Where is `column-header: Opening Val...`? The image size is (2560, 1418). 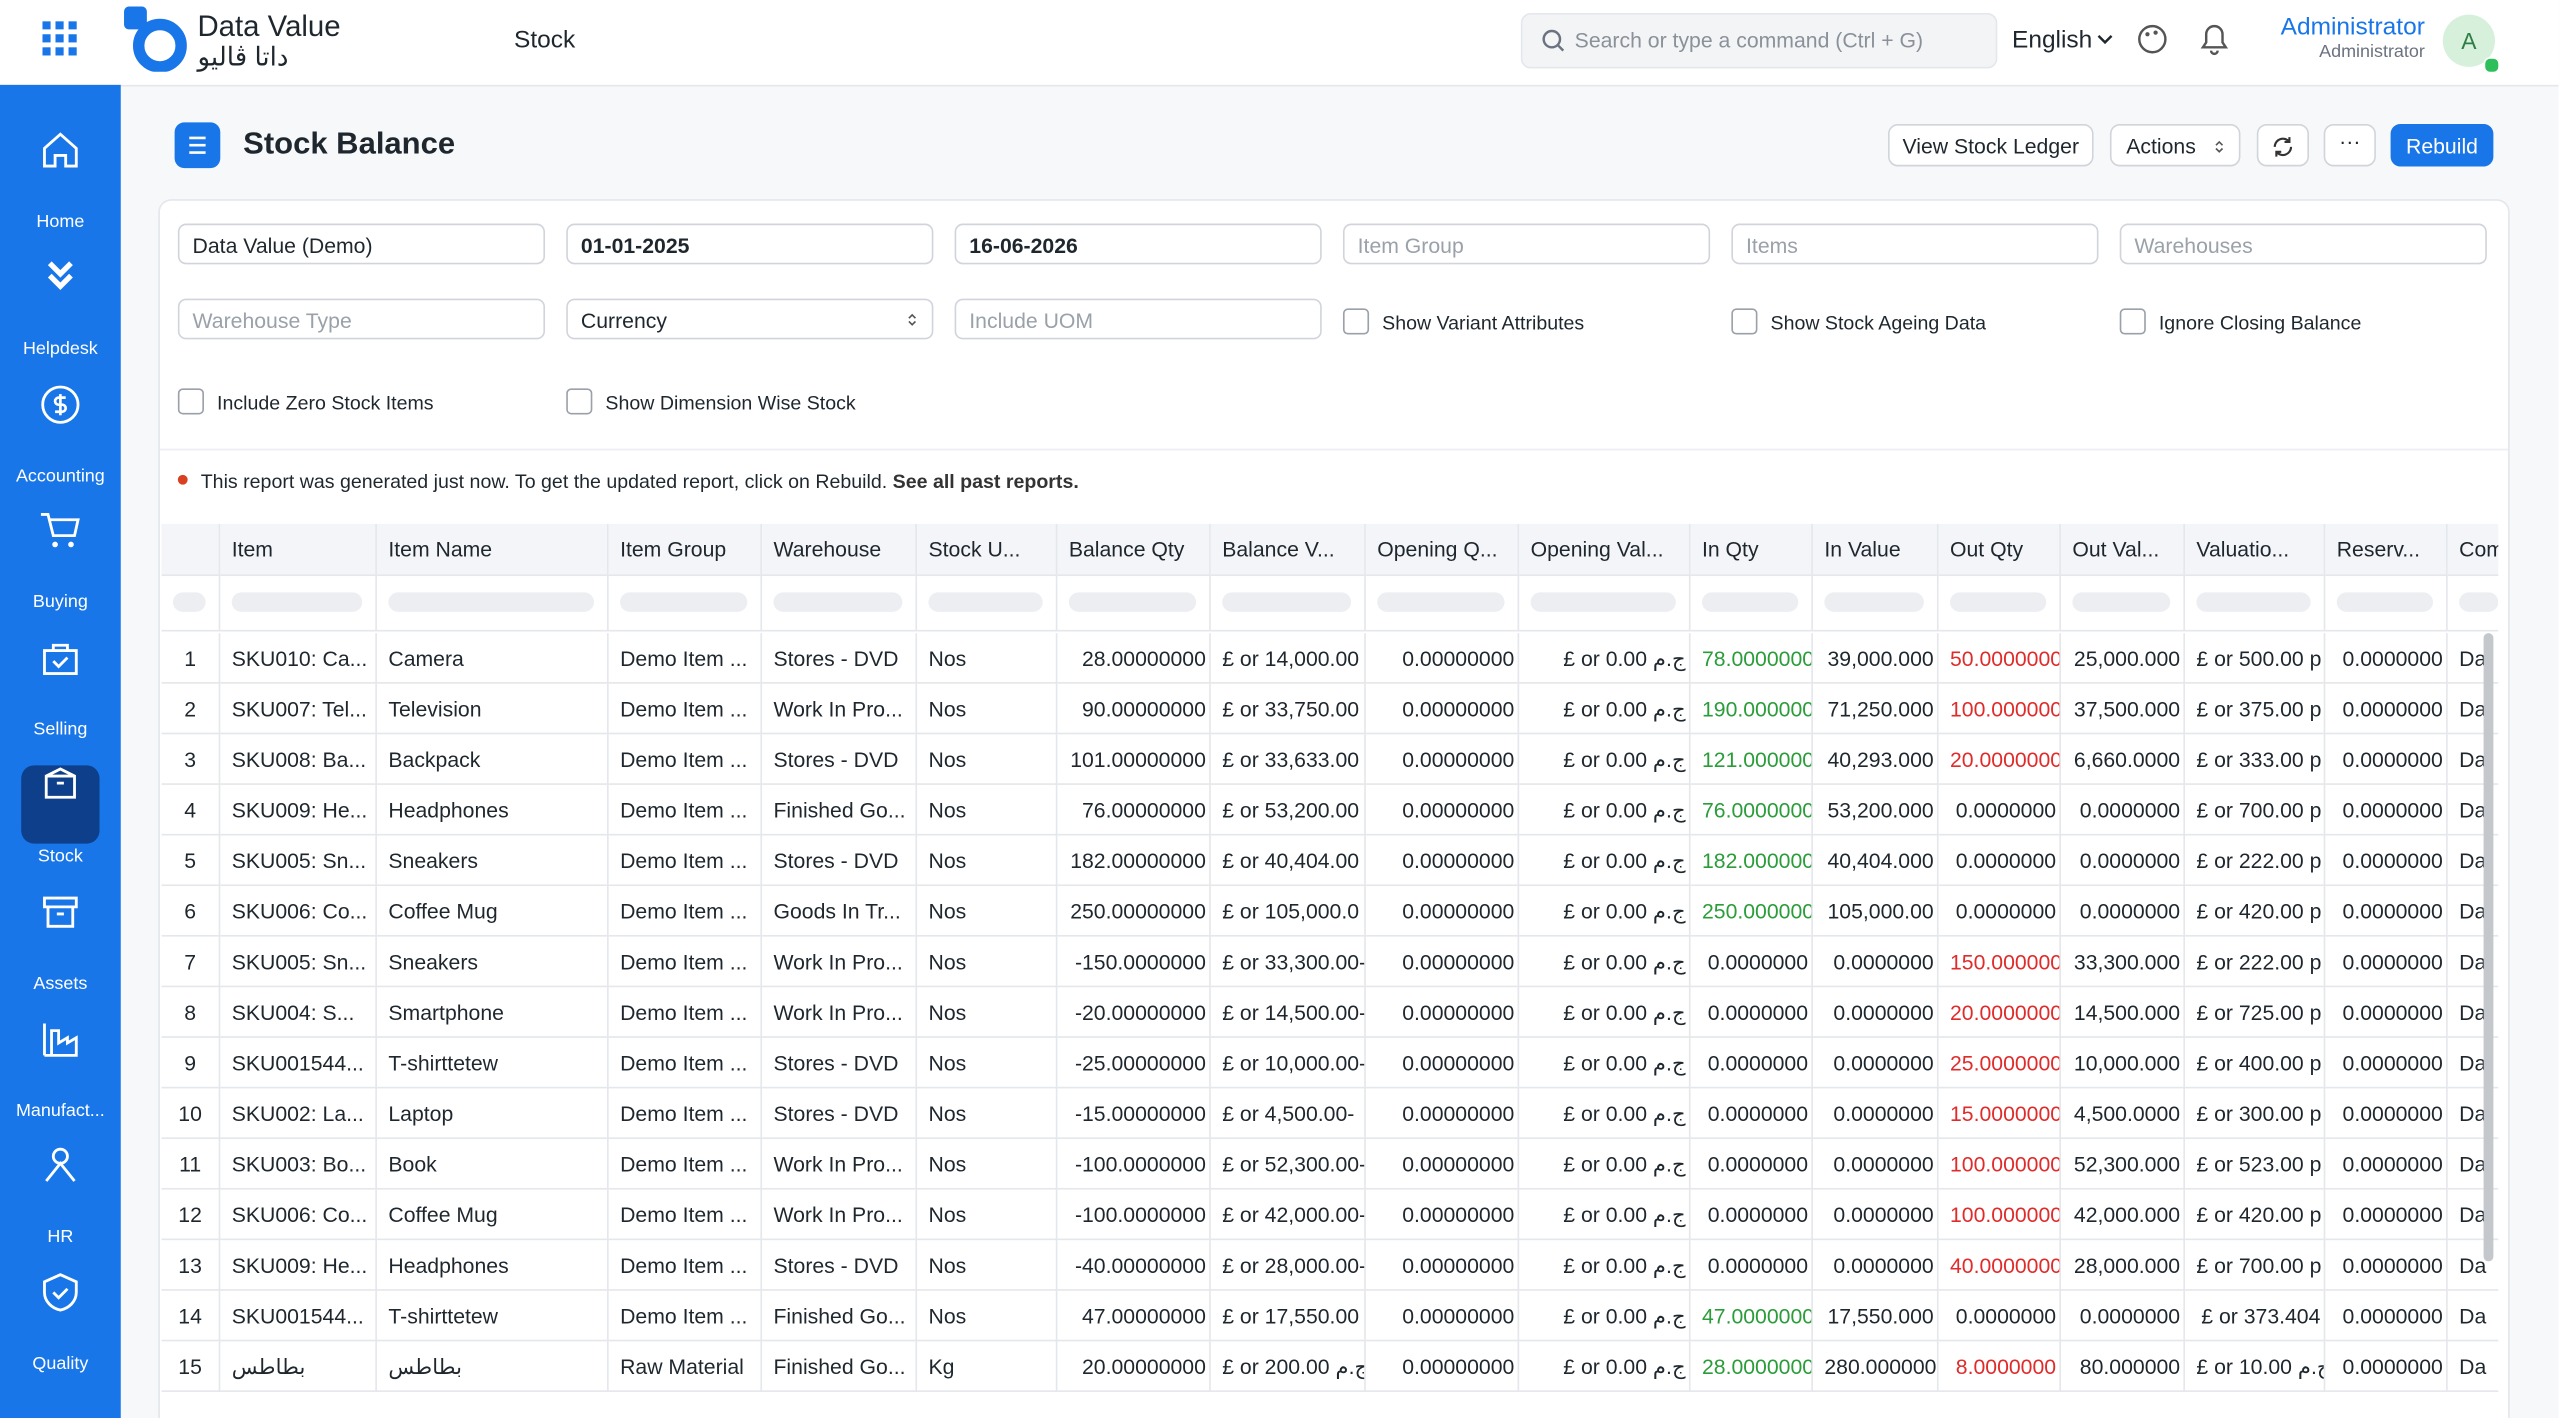 column-header: Opening Val... is located at coordinates (1605, 550).